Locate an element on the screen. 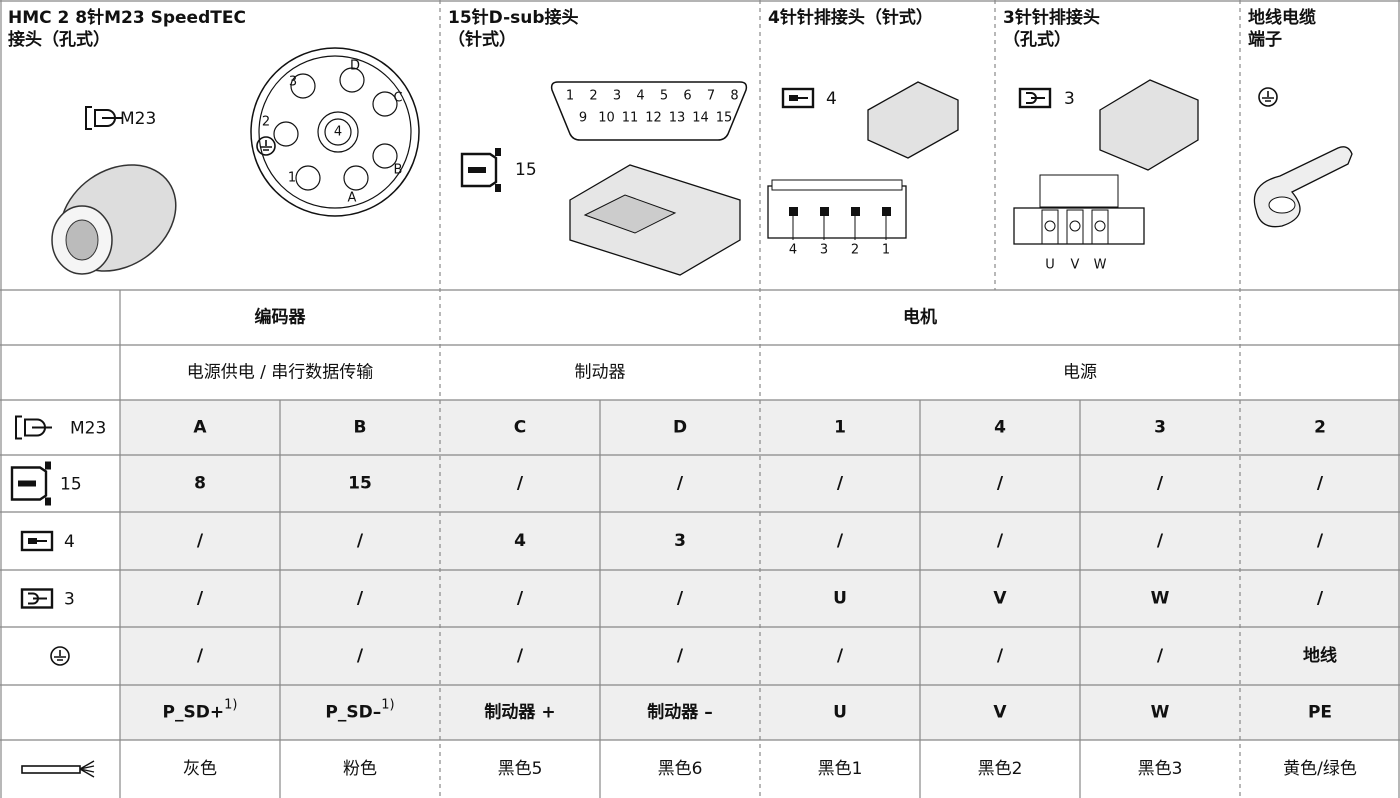  connector-title: 3针针排接头 is located at coordinates (1051, 17).